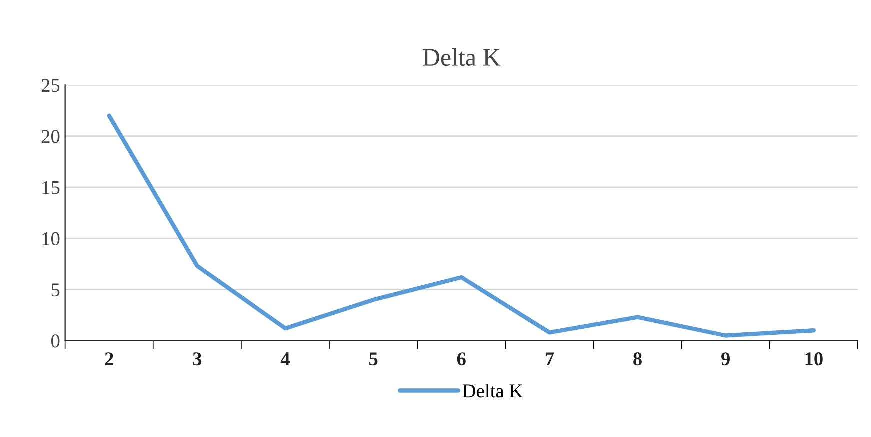  What do you see at coordinates (550, 359) in the screenshot?
I see `x-tick-label: 7` at bounding box center [550, 359].